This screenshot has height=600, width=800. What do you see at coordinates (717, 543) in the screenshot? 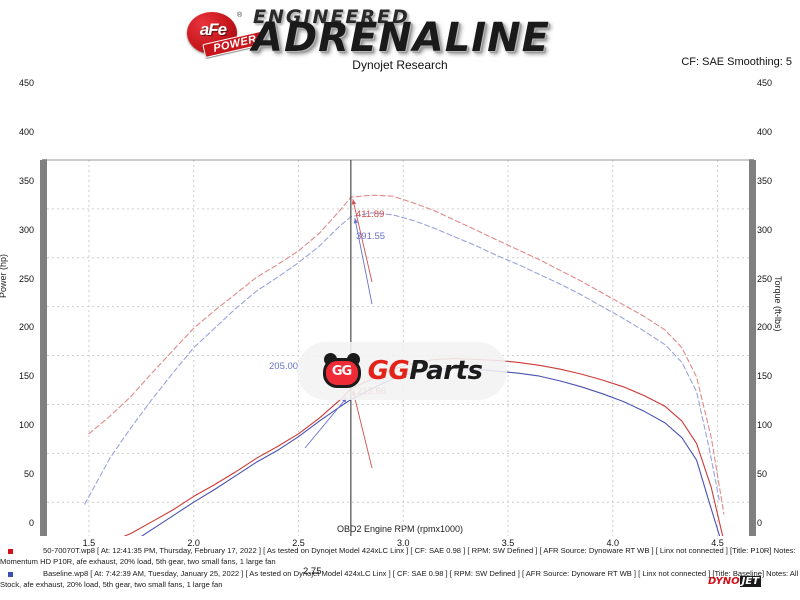
I see `x-tick-label: 4.5` at bounding box center [717, 543].